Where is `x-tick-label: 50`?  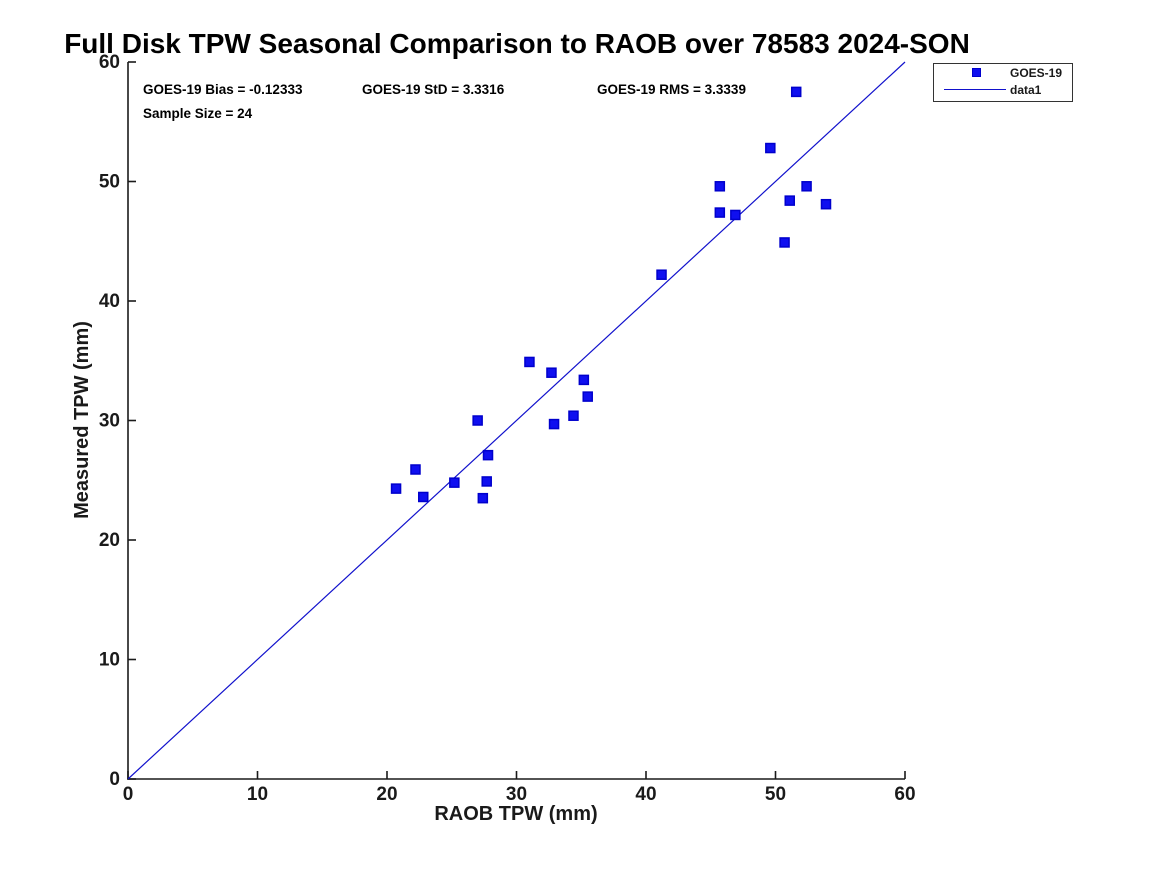 x-tick-label: 50 is located at coordinates (775, 794).